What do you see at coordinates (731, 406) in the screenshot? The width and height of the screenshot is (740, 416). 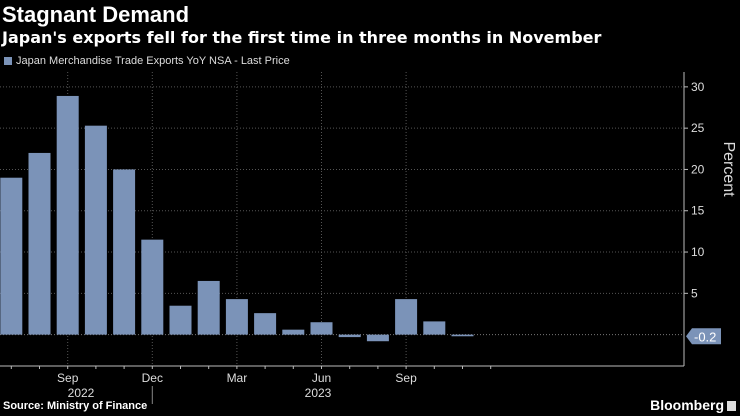 I see `bloomberg-chart-icon` at bounding box center [731, 406].